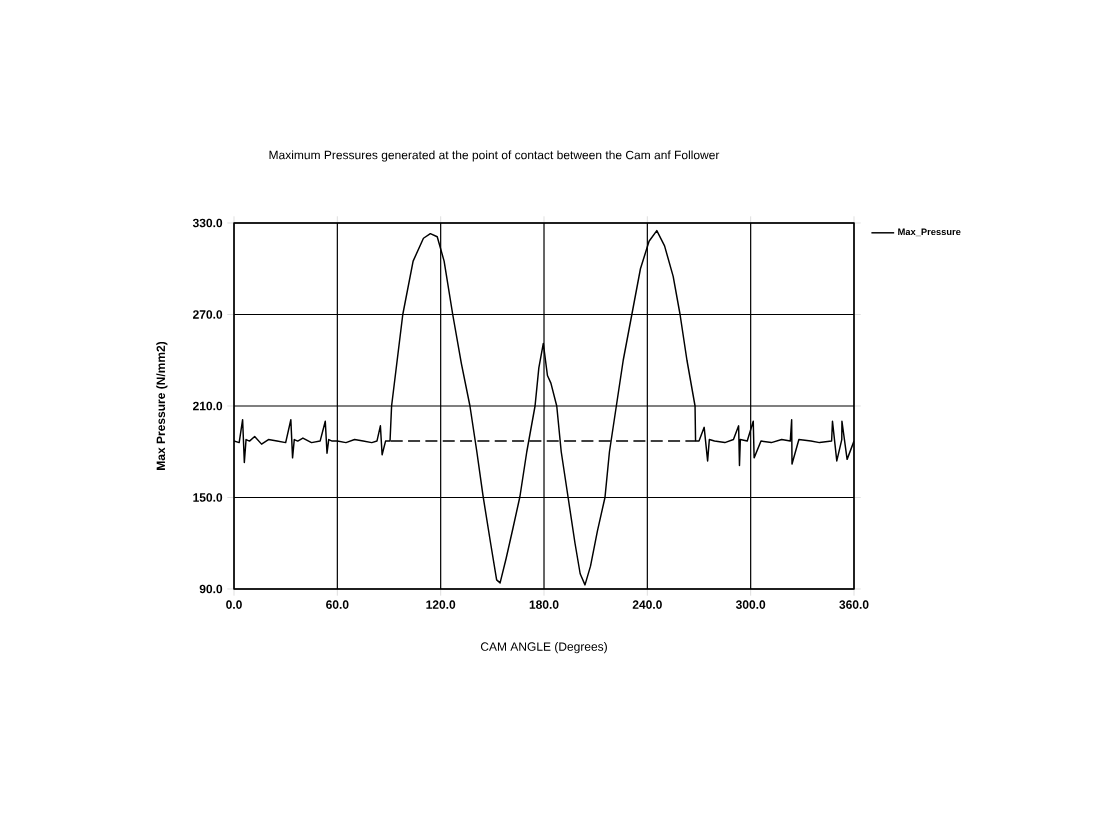 The height and width of the screenshot is (826, 1099). I want to click on x-tick-label: 300.0, so click(750, 604).